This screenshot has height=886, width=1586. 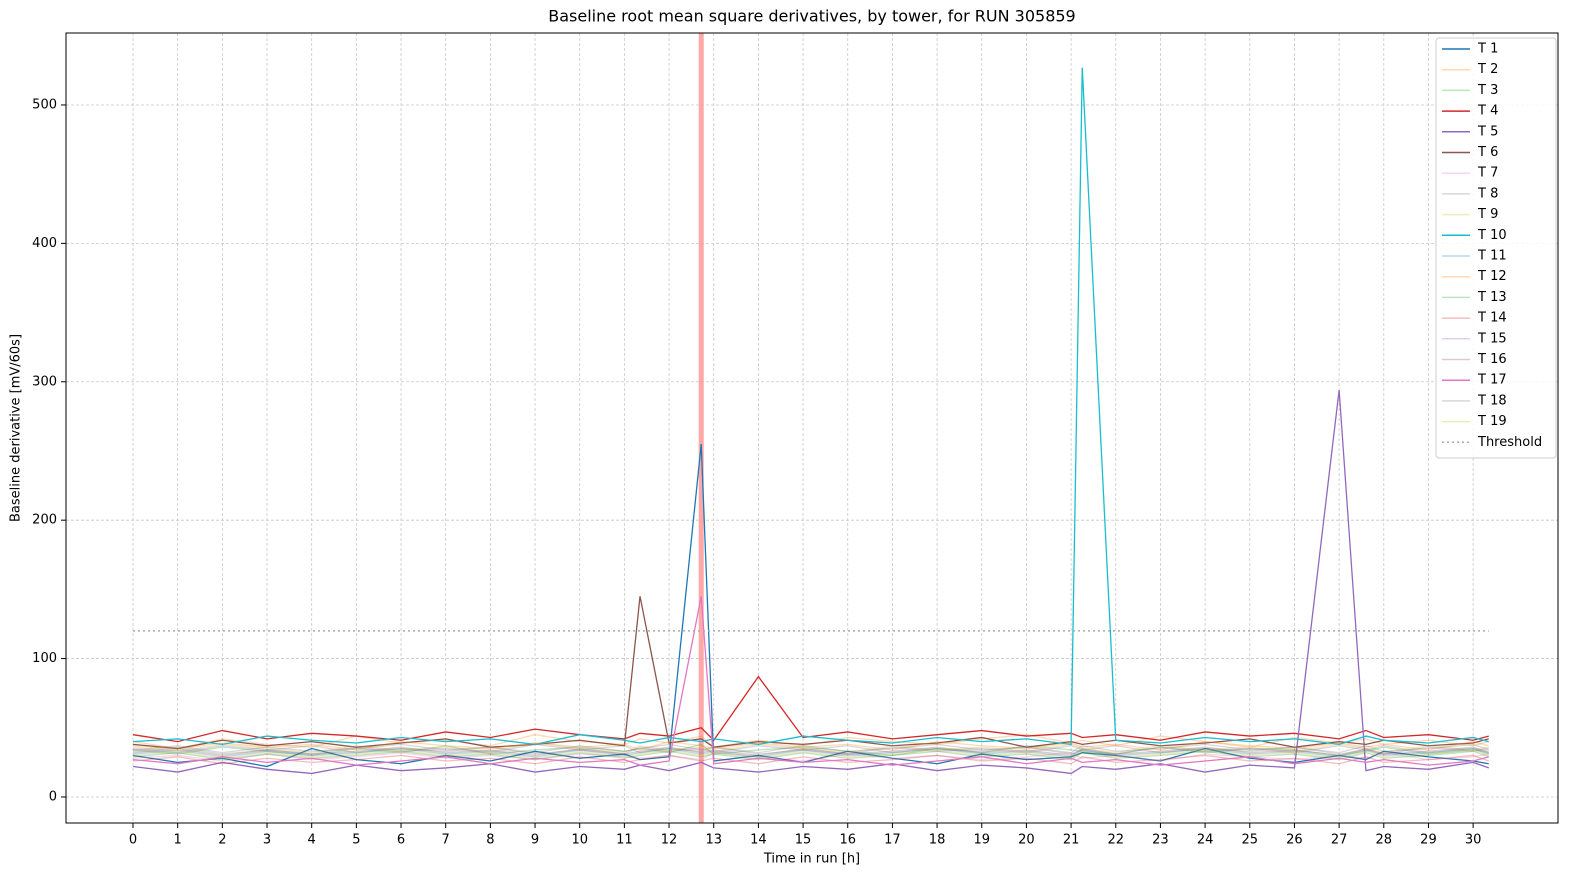 I want to click on y-tick-label: 300, so click(x=44, y=381).